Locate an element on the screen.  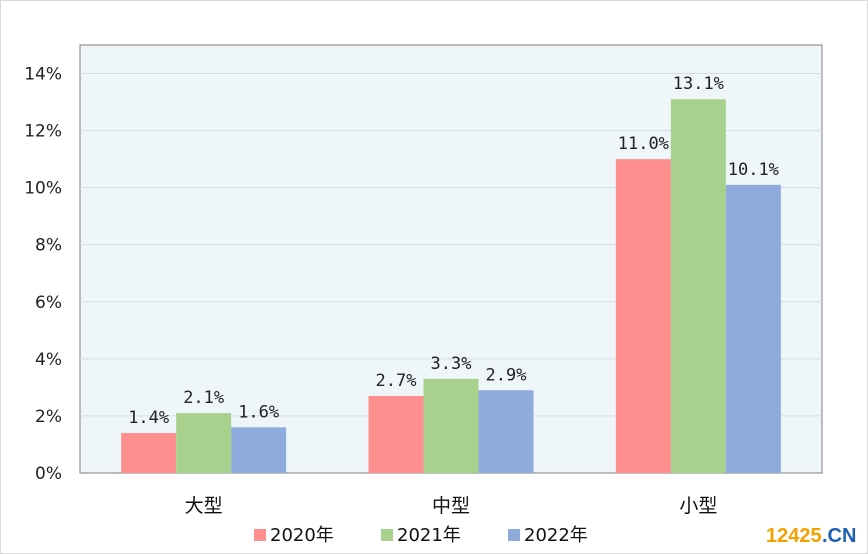
x-axis: 大型 中型 小型 is located at coordinates (451, 506).